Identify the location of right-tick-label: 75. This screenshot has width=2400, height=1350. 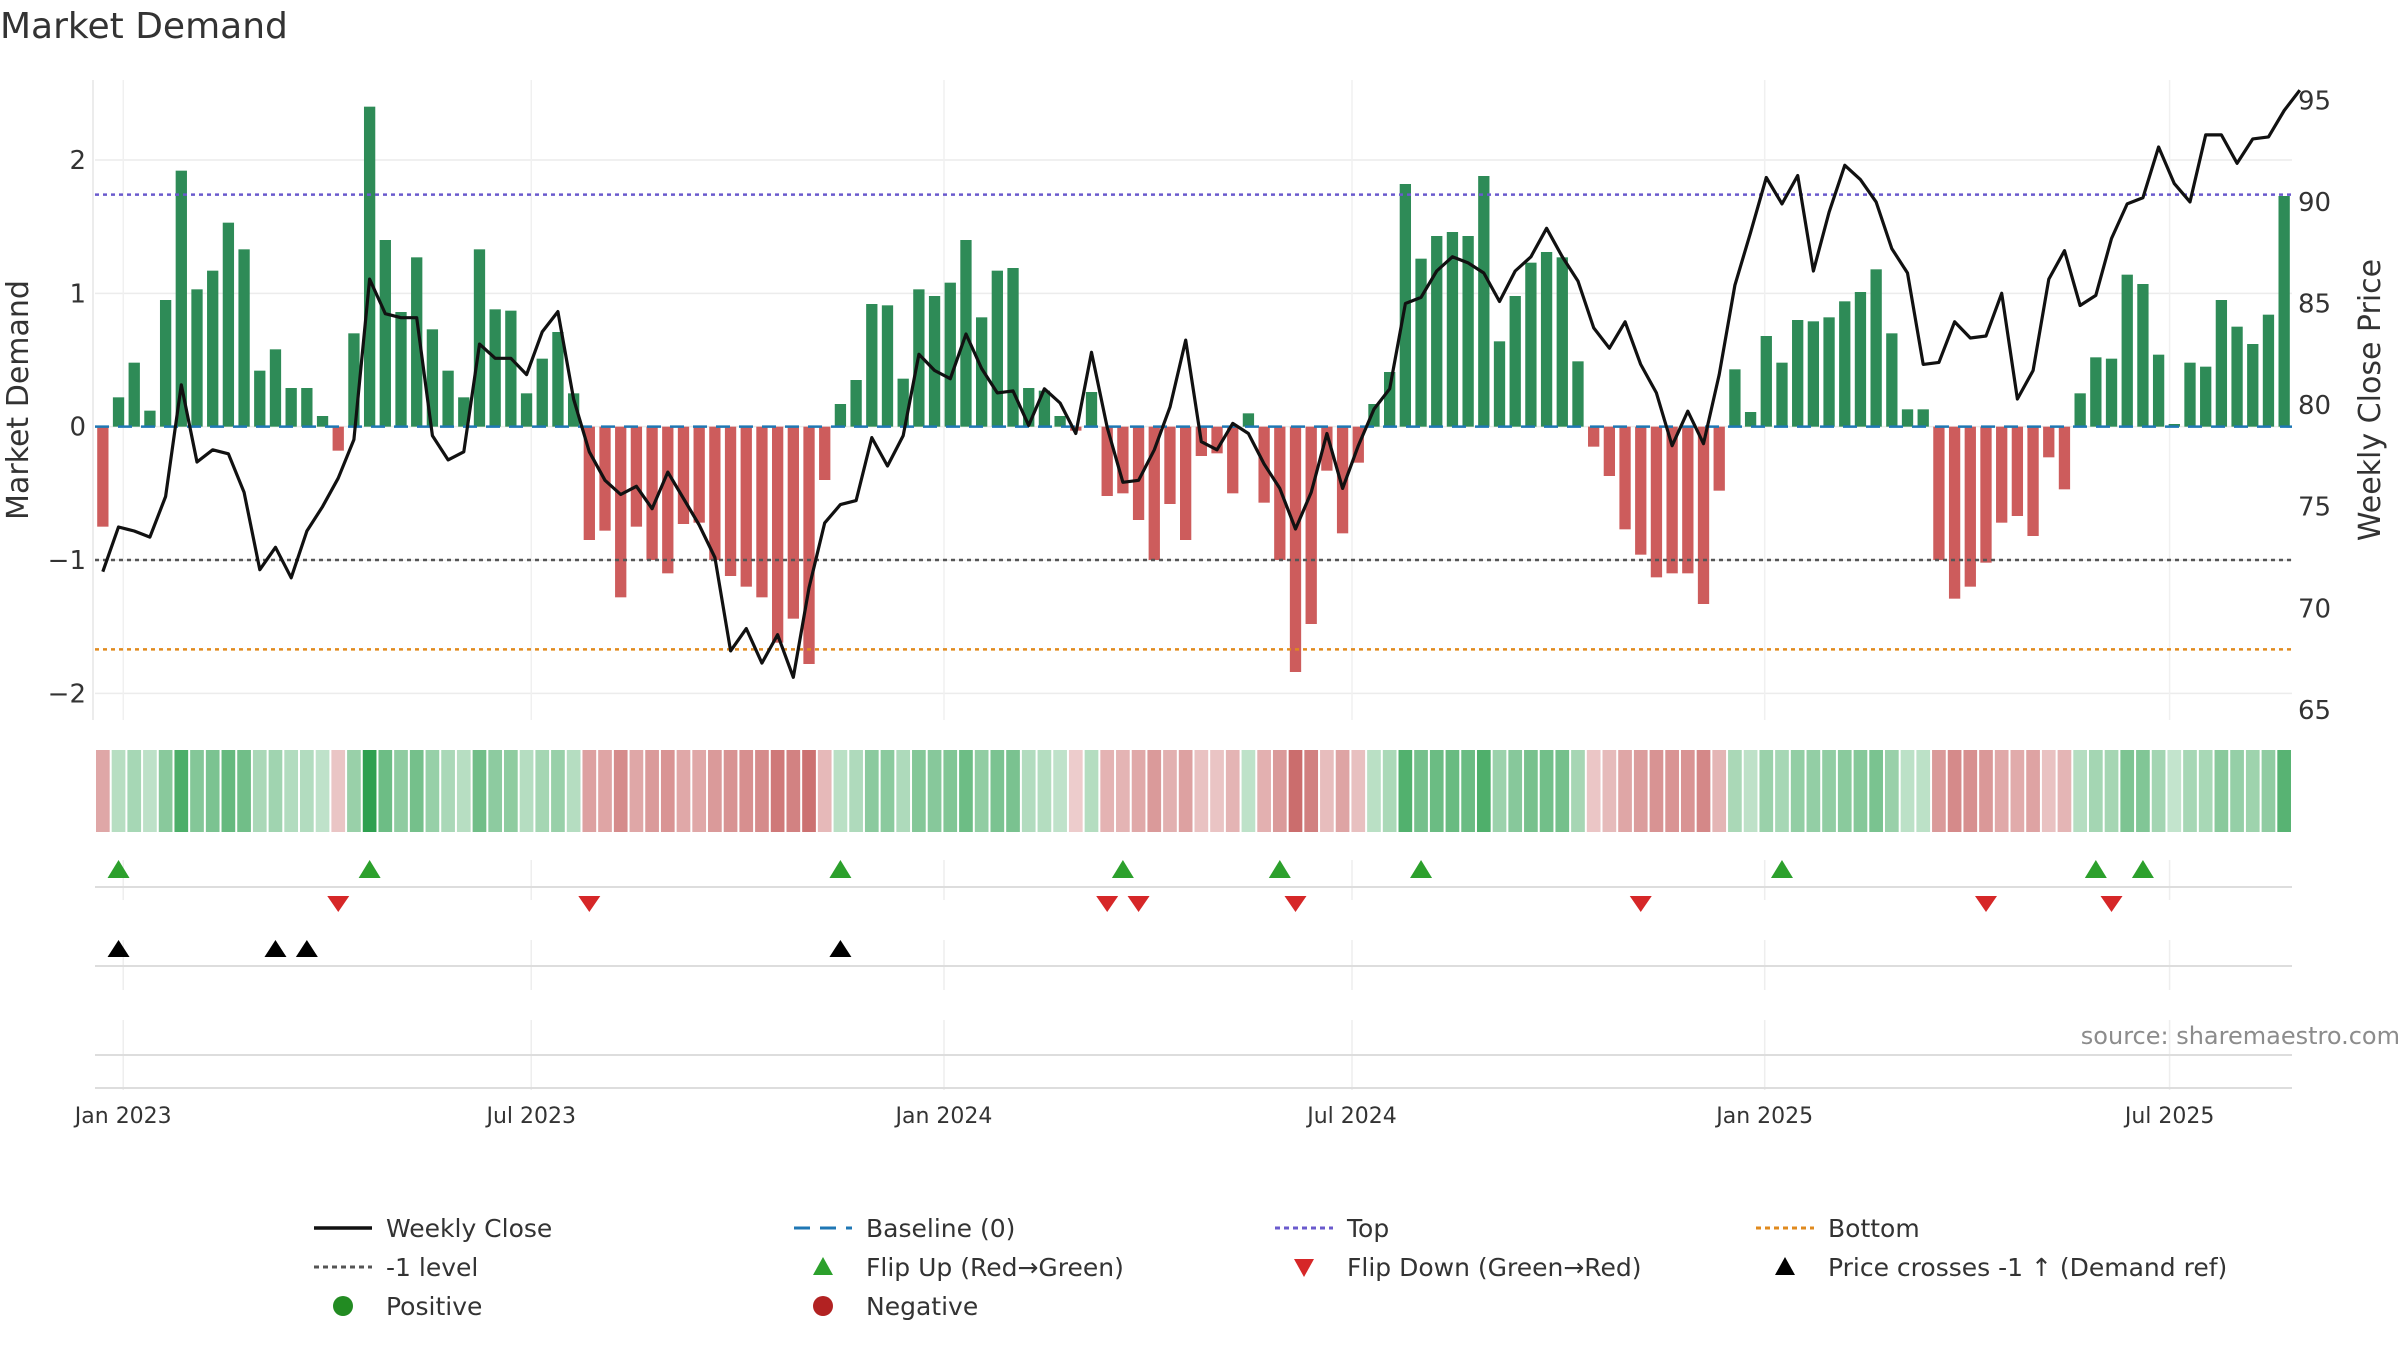
(2314, 508).